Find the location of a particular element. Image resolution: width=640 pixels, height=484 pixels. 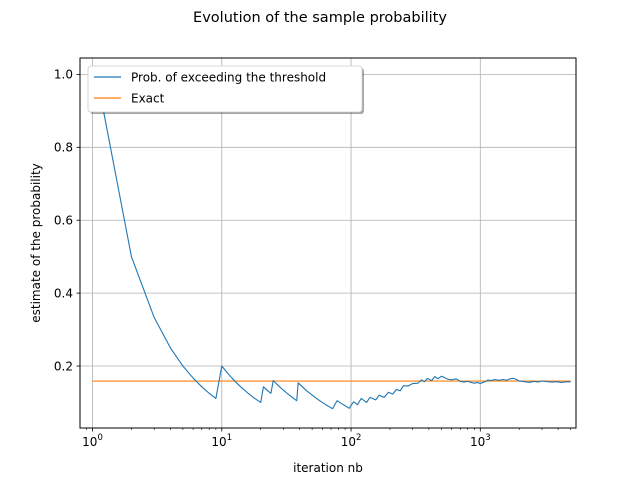

y-axis-label: estimate of the probability is located at coordinates (36, 243).